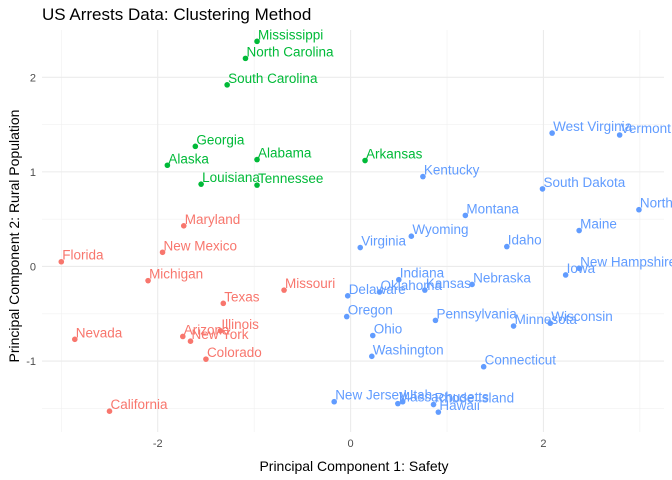  Describe the element at coordinates (351, 444) in the screenshot. I see `x-tick-label: 0` at that location.